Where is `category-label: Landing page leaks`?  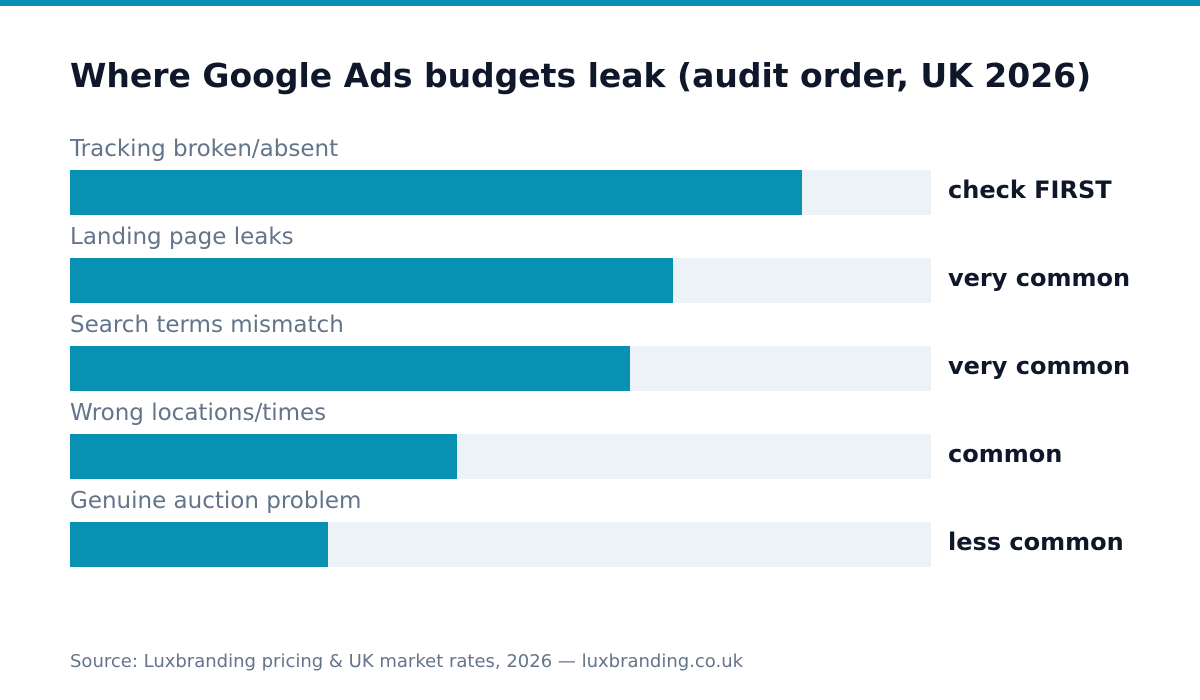 category-label: Landing page leaks is located at coordinates (182, 237).